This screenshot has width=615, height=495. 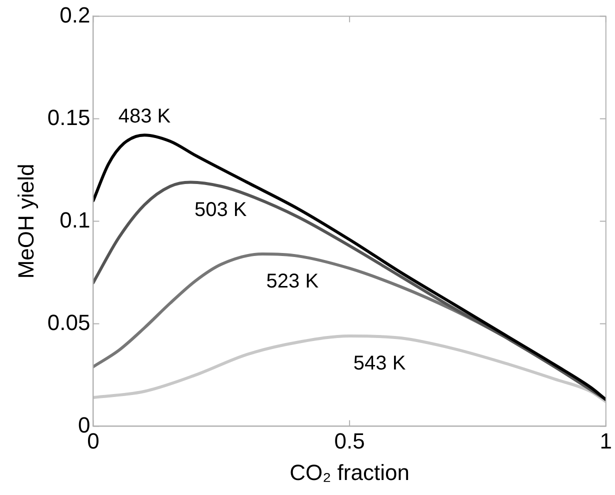 What do you see at coordinates (75, 15) in the screenshot?
I see `y-tick-label: 0.2` at bounding box center [75, 15].